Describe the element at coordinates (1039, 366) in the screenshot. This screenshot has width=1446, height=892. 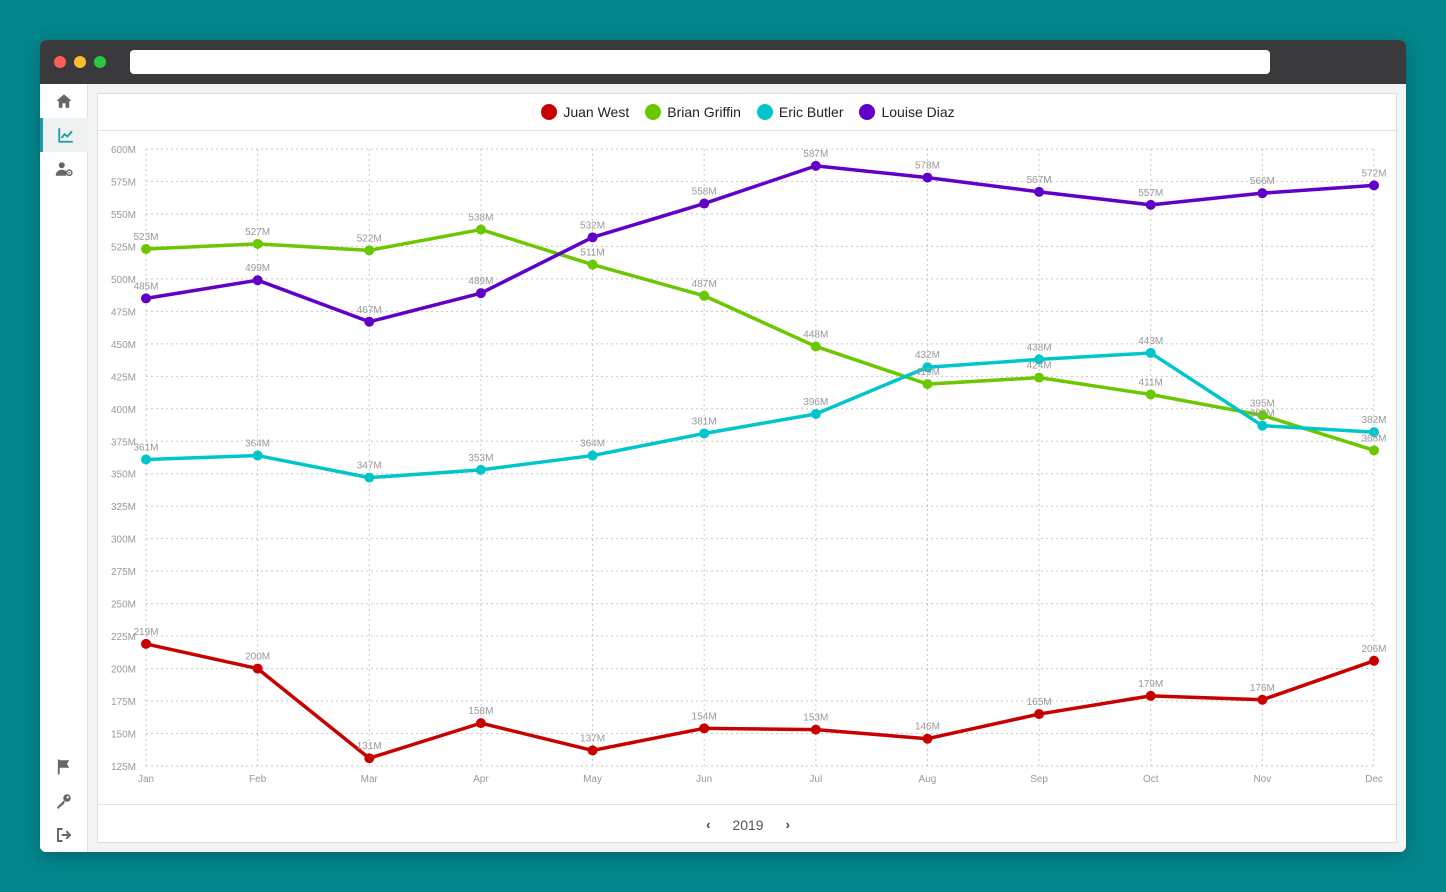
I see `data-label: 424M` at that location.